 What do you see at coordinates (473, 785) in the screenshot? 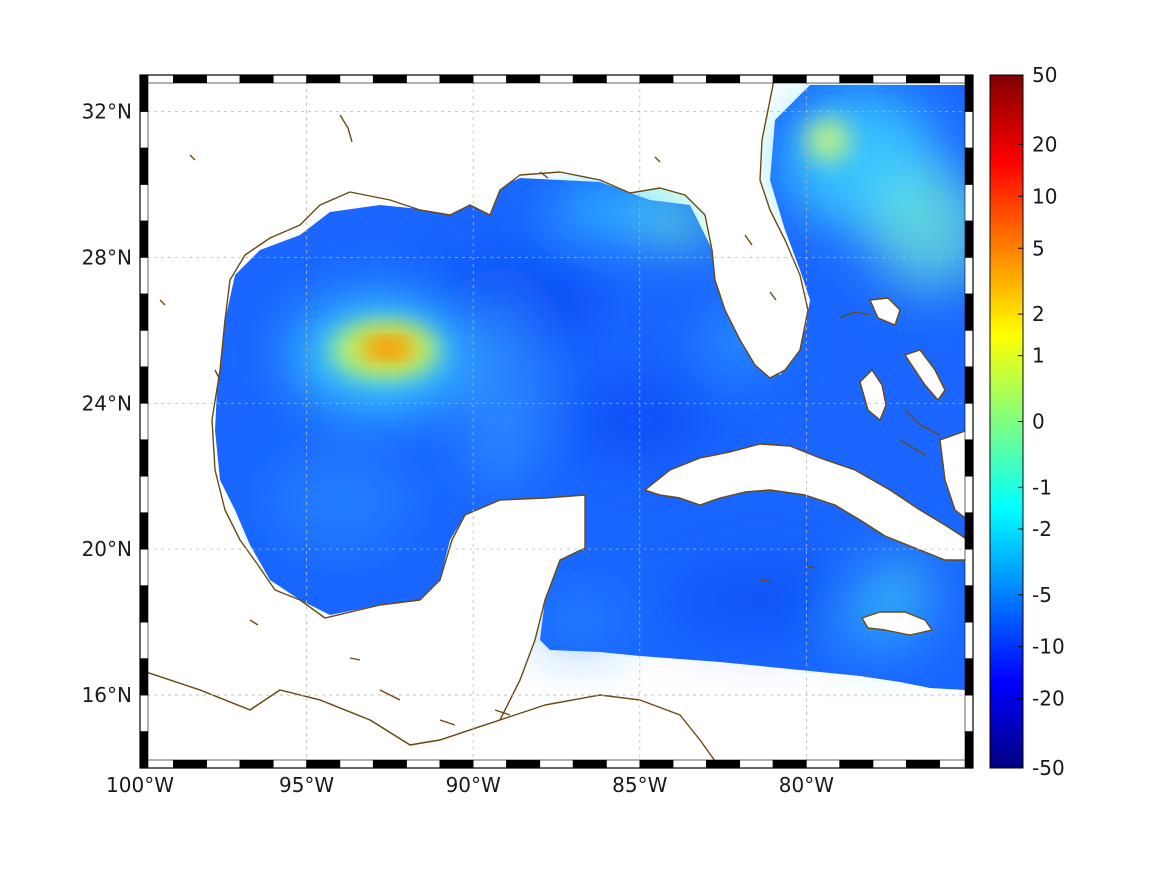
I see `x-tick-label: 90°W` at bounding box center [473, 785].